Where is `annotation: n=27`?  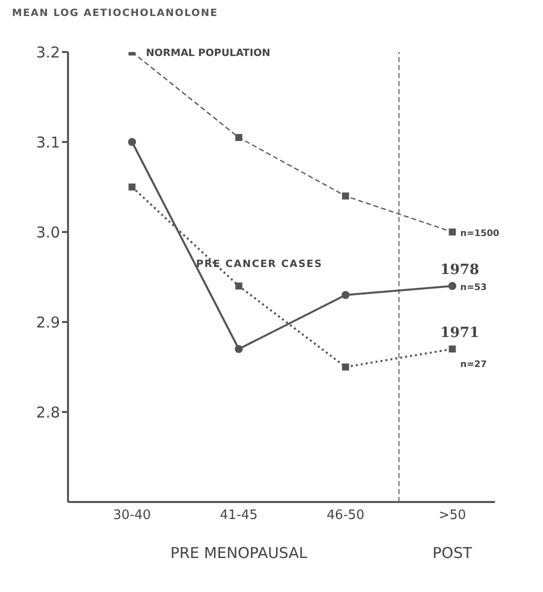
annotation: n=27 is located at coordinates (473, 365).